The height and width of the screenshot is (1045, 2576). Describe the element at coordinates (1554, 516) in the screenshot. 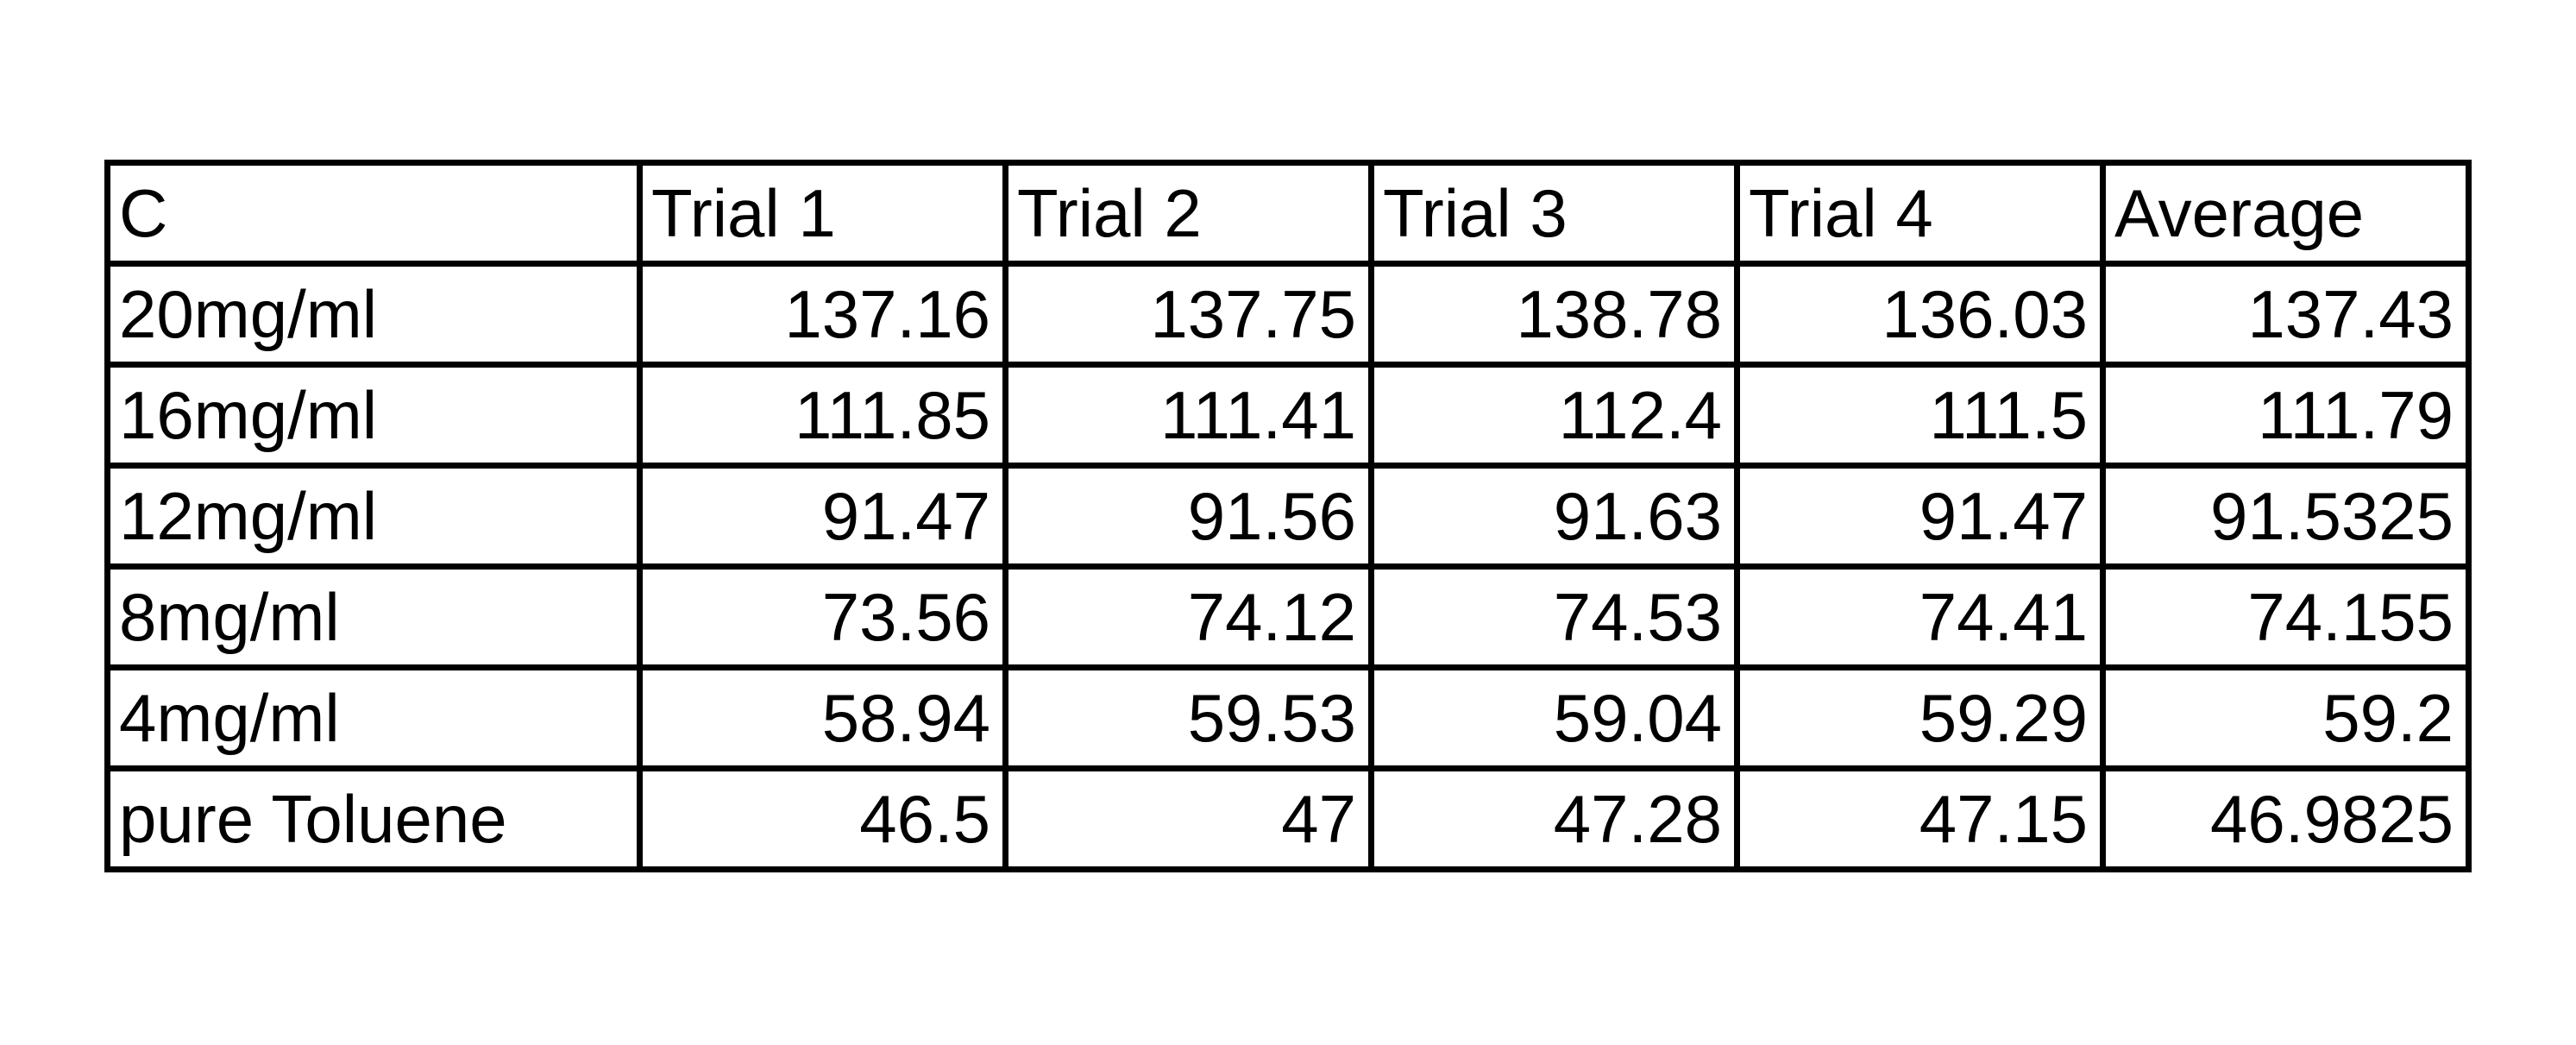

I see `table-cell: 91.63` at that location.